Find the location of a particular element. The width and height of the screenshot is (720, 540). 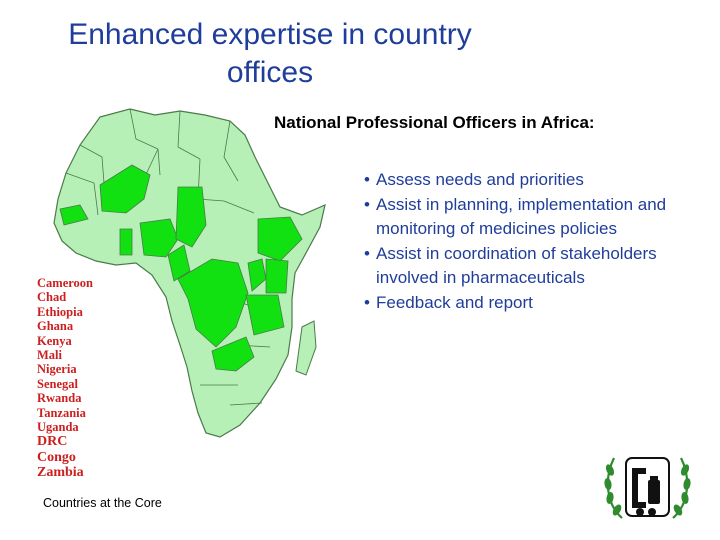

country-item: DRC is located at coordinates (52, 442).